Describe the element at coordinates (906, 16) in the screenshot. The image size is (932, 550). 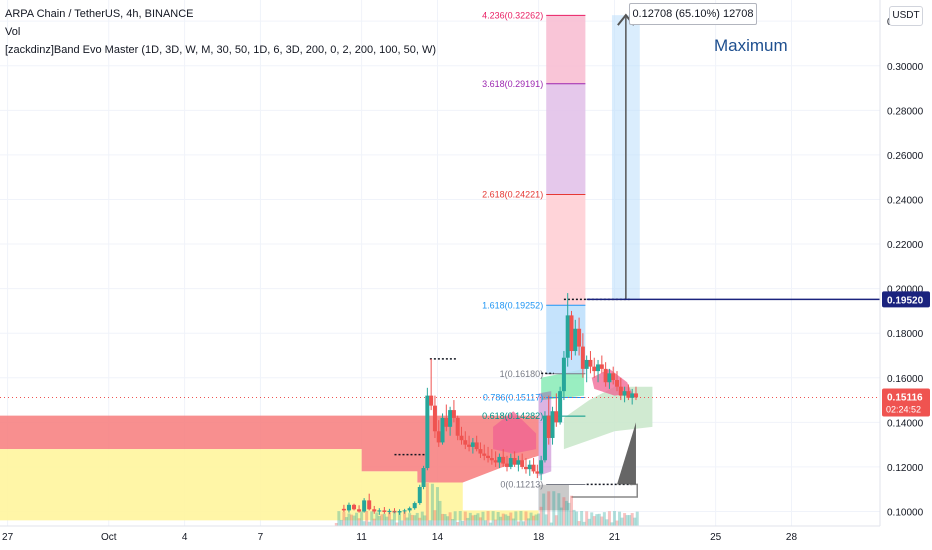
I see `currency-unit-button: USDT` at that location.